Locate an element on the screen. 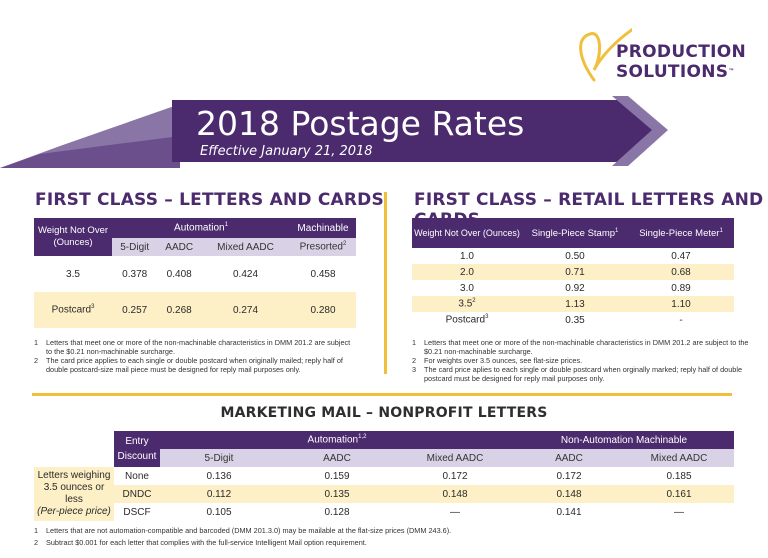 This screenshot has height=558, width=768. row-weight: 2.0 is located at coordinates (467, 272).